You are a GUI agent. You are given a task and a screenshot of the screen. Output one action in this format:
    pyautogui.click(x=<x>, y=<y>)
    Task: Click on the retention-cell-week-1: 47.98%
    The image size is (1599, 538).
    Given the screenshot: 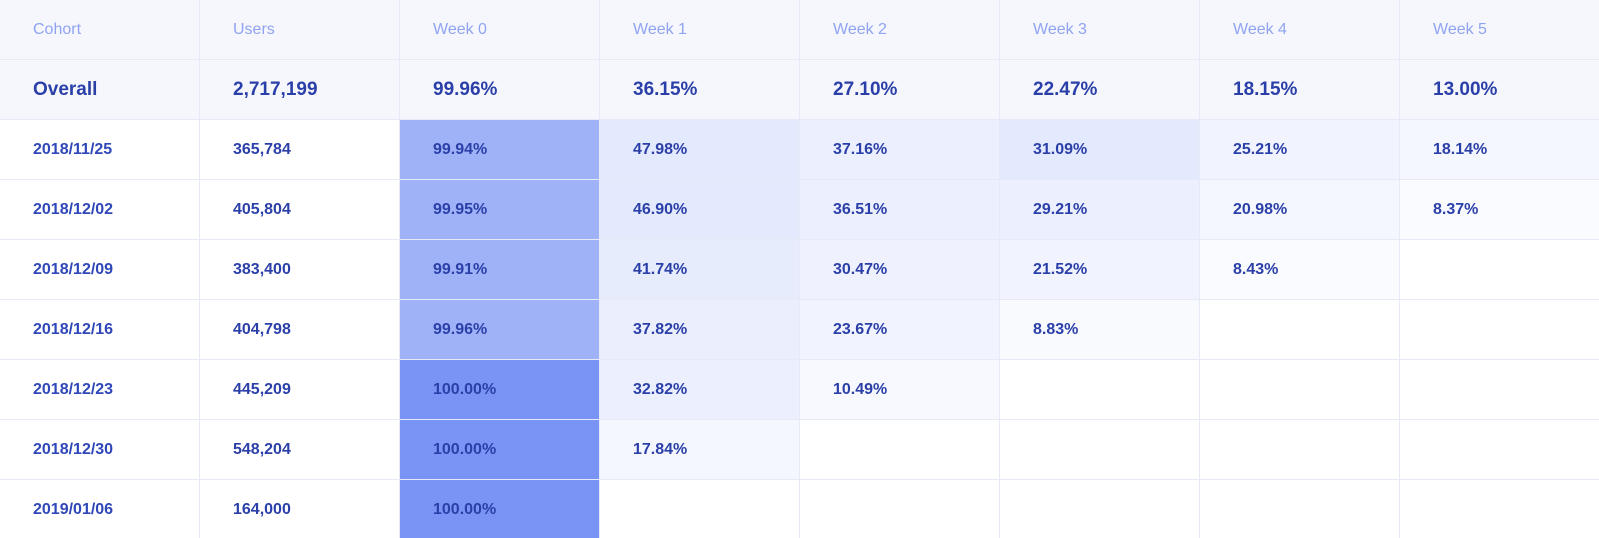 What is the action you would take?
    pyautogui.click(x=700, y=149)
    